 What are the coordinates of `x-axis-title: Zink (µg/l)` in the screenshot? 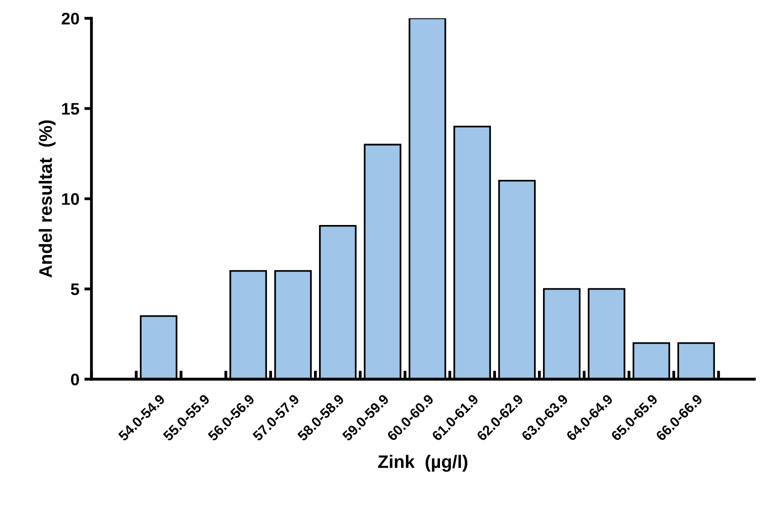 It's located at (423, 463).